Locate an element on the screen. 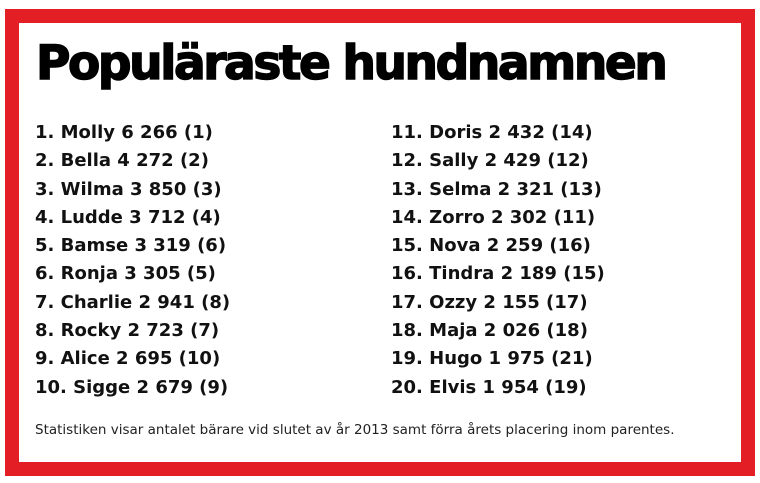  list-item: 12. Sally 2 429 (12) is located at coordinates (490, 161).